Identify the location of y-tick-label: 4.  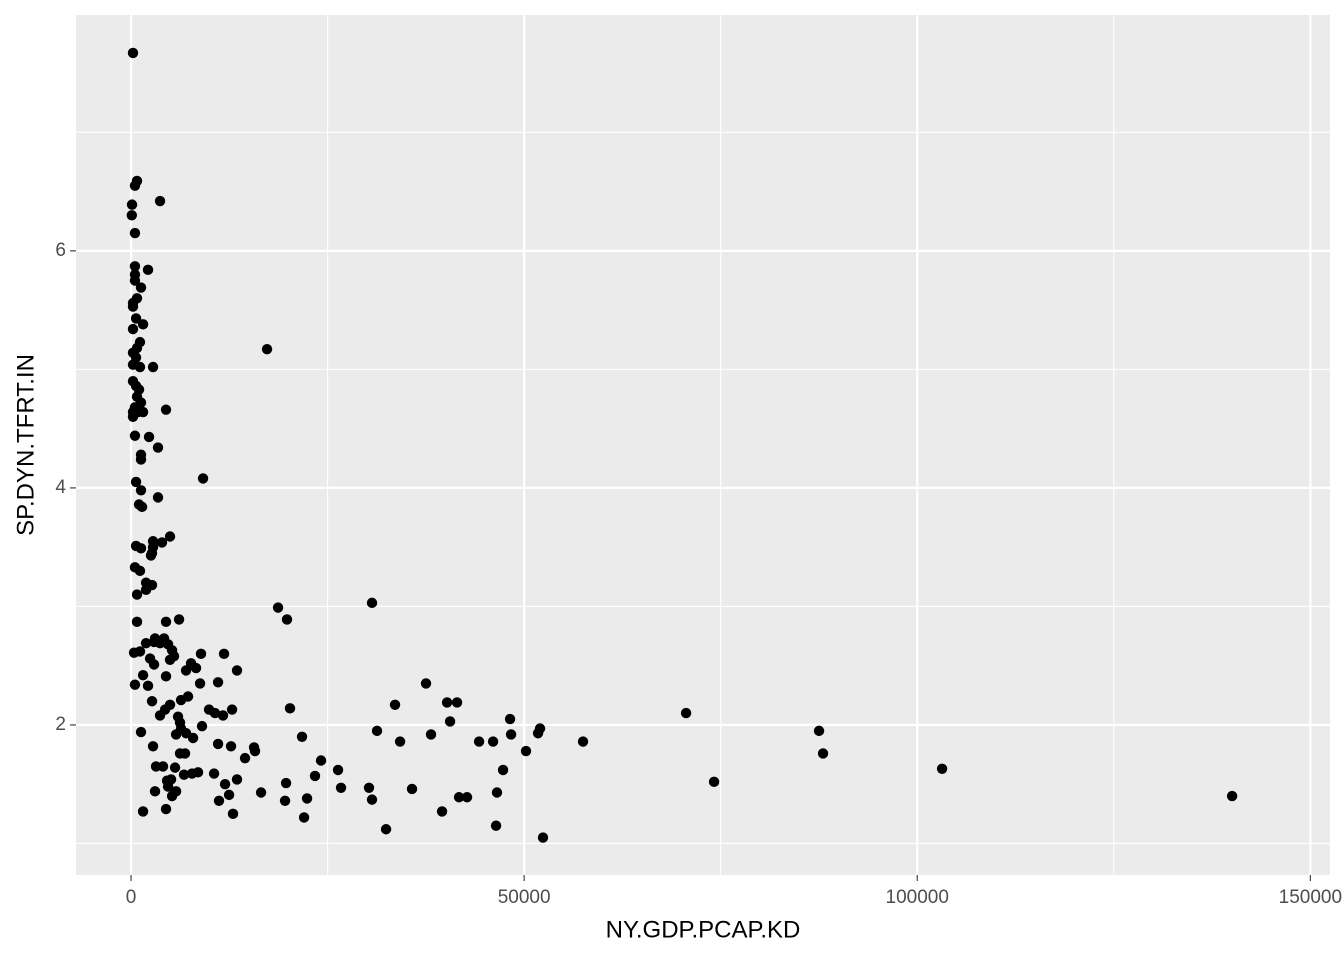
(60, 487).